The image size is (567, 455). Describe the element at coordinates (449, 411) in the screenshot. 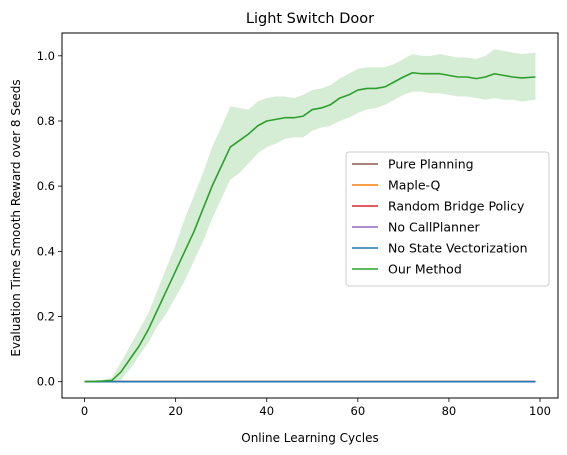

I see `x-tick-label: 80` at that location.